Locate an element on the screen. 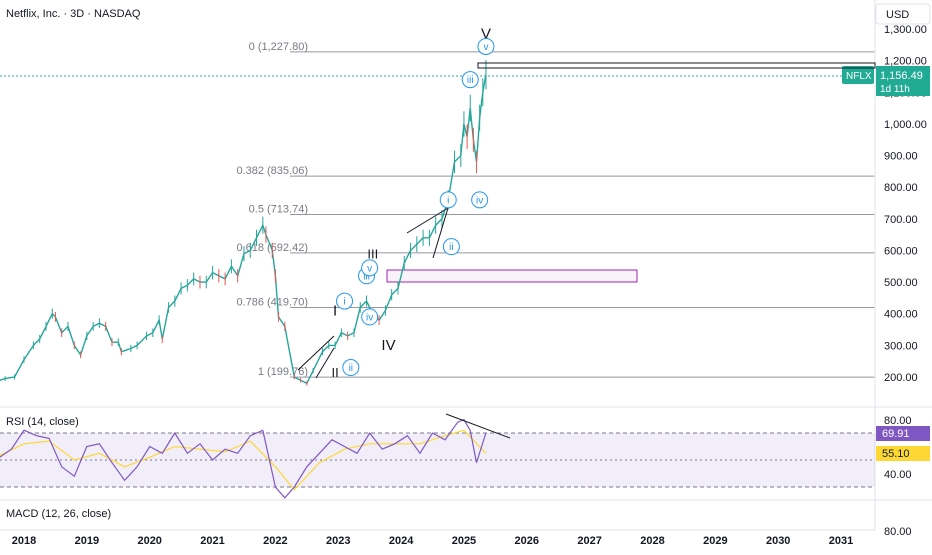  highlight-zone is located at coordinates (512, 276).